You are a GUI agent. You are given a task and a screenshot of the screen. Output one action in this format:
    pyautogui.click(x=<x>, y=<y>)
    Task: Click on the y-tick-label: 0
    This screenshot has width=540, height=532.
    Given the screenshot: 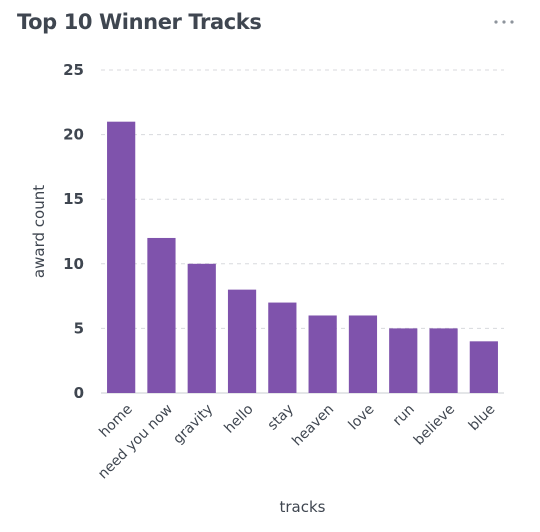 What is the action you would take?
    pyautogui.click(x=79, y=393)
    